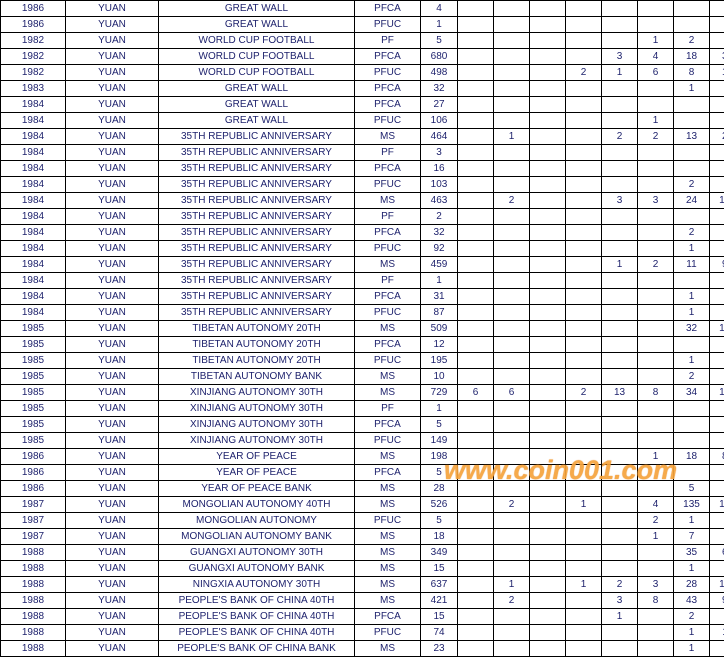  I want to click on cell-count-2: 2, so click(512, 601).